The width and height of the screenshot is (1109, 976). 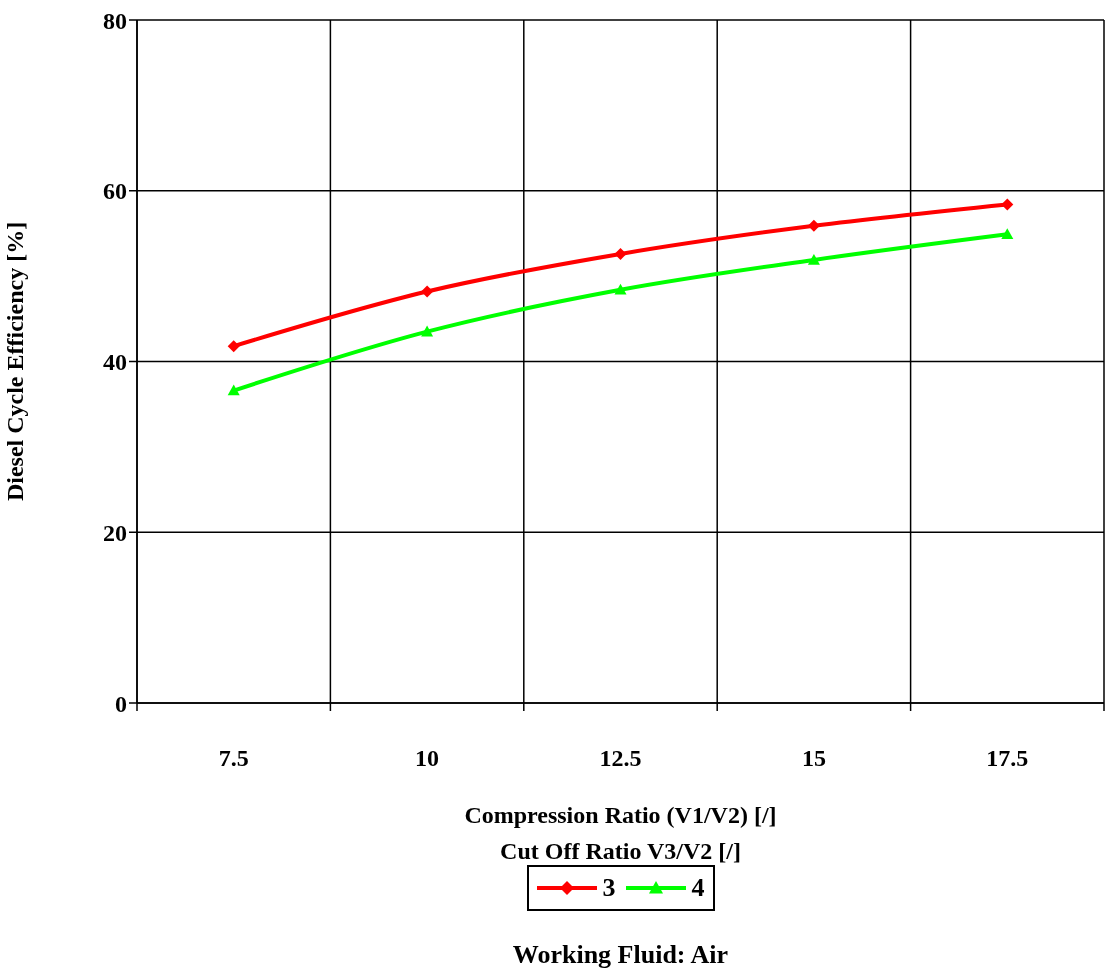 I want to click on y-tick-label: 60, so click(x=115, y=191).